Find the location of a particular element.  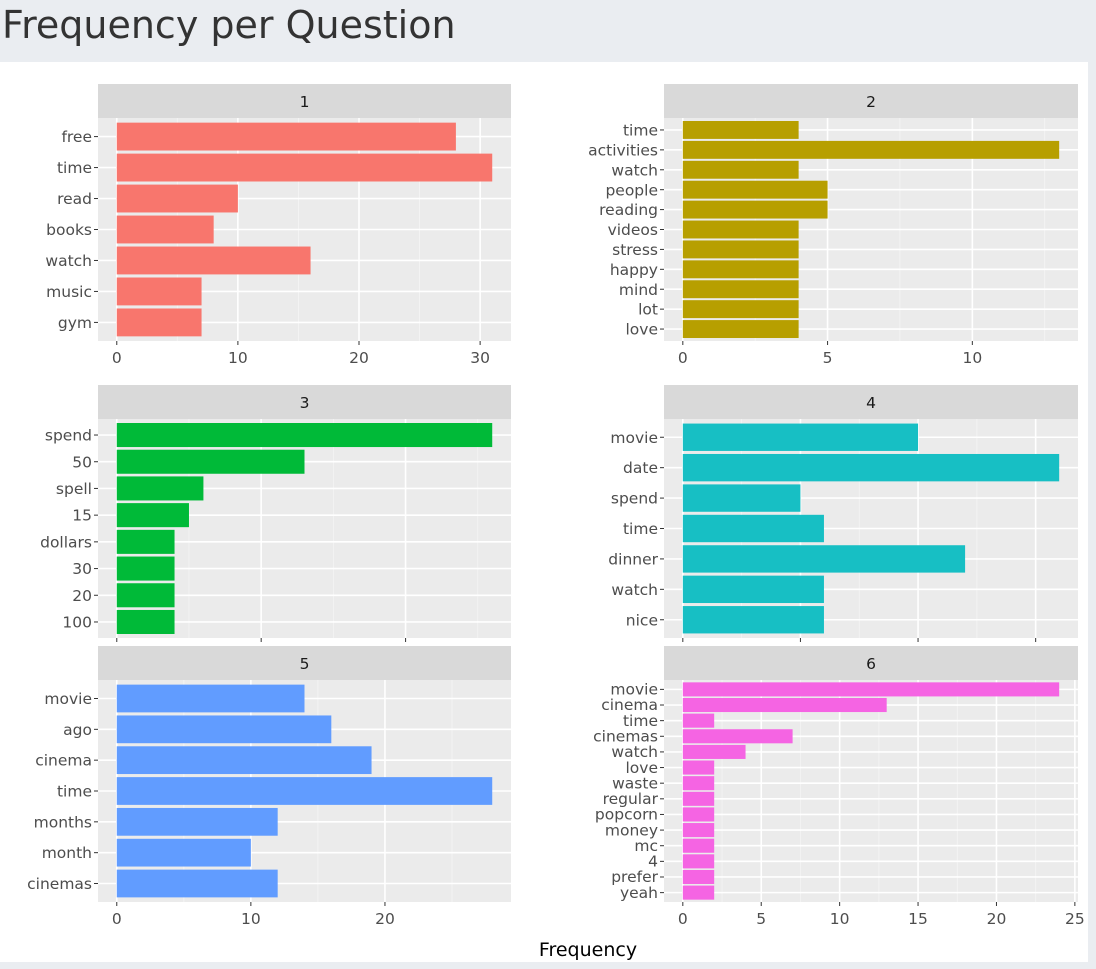

x-tick-label: 5 is located at coordinates (828, 358).